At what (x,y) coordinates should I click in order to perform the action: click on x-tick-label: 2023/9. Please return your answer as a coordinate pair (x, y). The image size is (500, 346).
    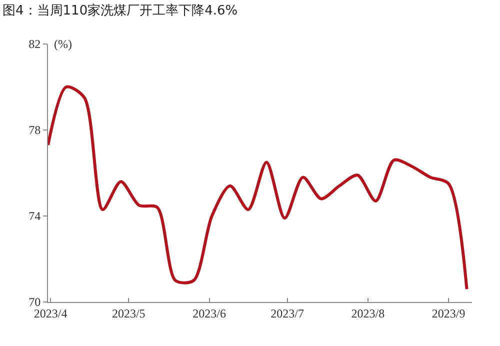
    Looking at the image, I should click on (449, 313).